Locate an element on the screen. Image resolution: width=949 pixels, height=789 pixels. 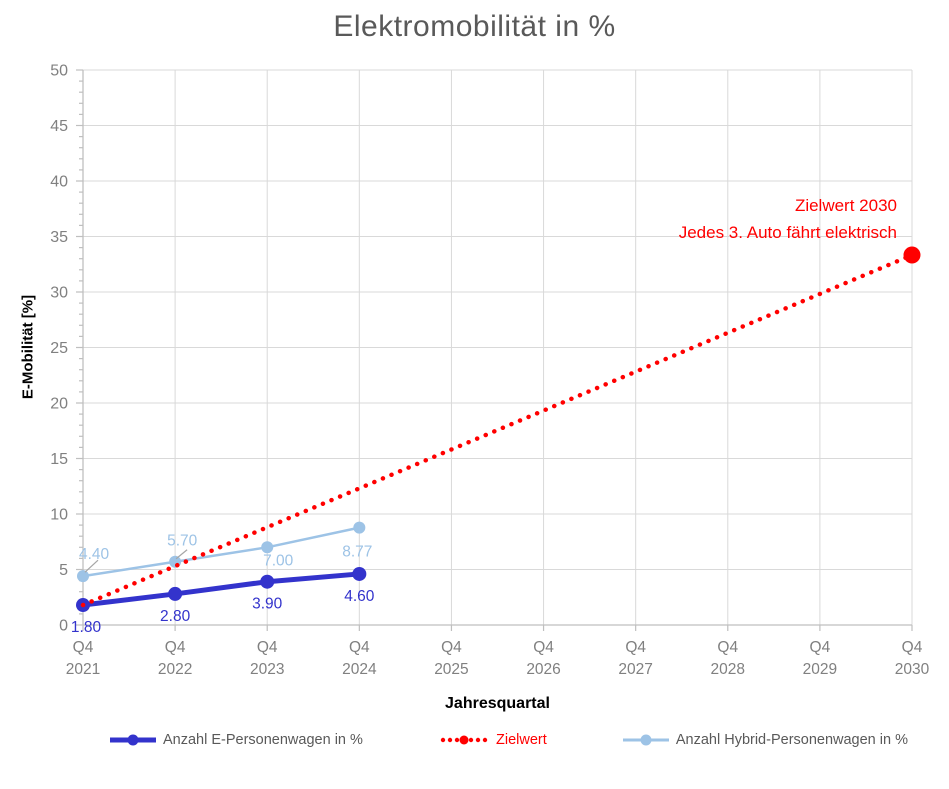
data-label-hybrid: 4.40 is located at coordinates (94, 554).